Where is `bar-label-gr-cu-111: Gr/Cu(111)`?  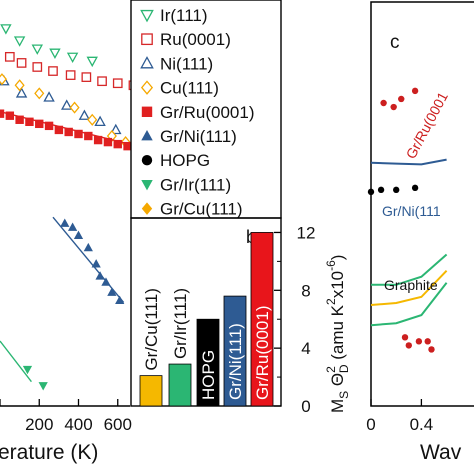 bar-label-gr-cu-111: Gr/Cu(111) is located at coordinates (151, 329).